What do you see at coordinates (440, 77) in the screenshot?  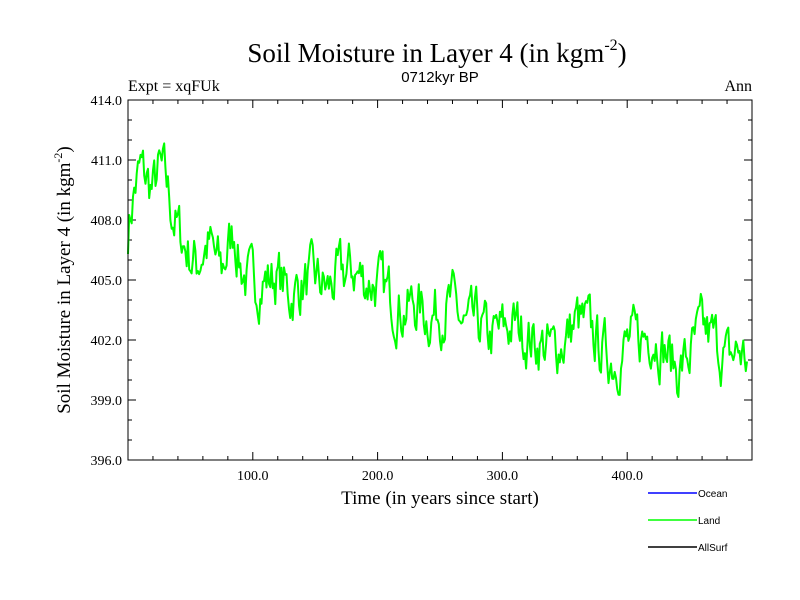 I see `chart-subtitle: 0712kyr BP` at bounding box center [440, 77].